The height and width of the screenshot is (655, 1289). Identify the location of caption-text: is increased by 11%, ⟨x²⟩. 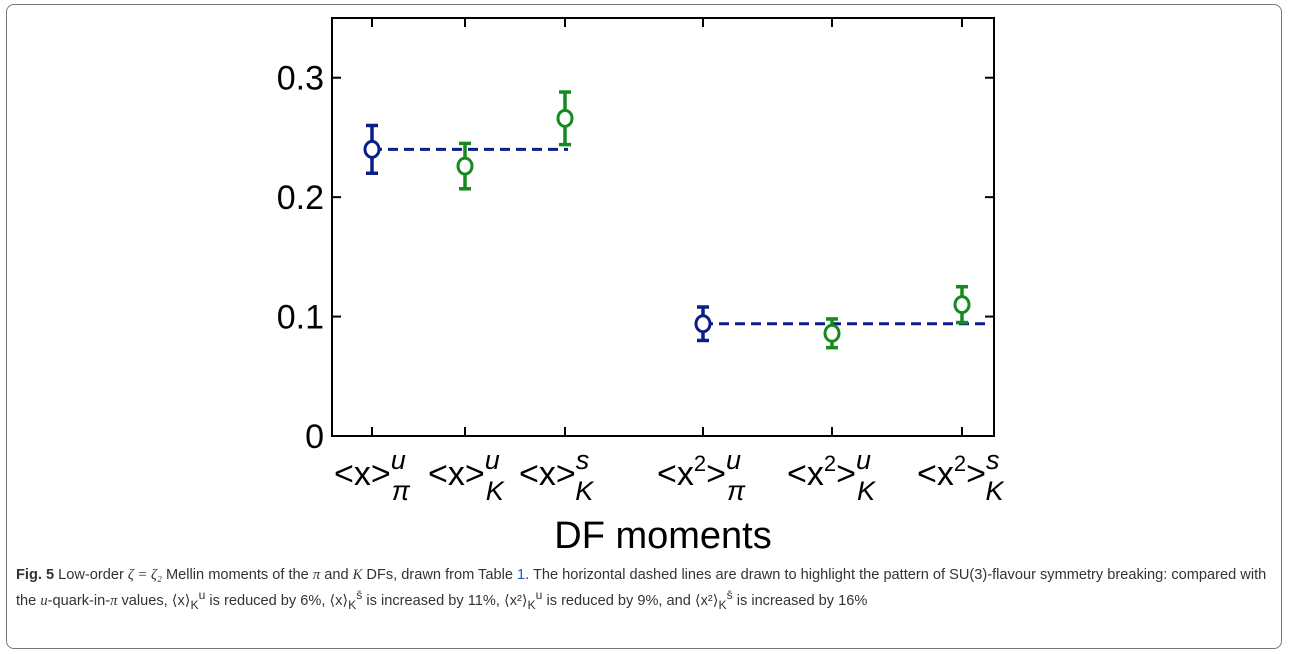
(445, 600).